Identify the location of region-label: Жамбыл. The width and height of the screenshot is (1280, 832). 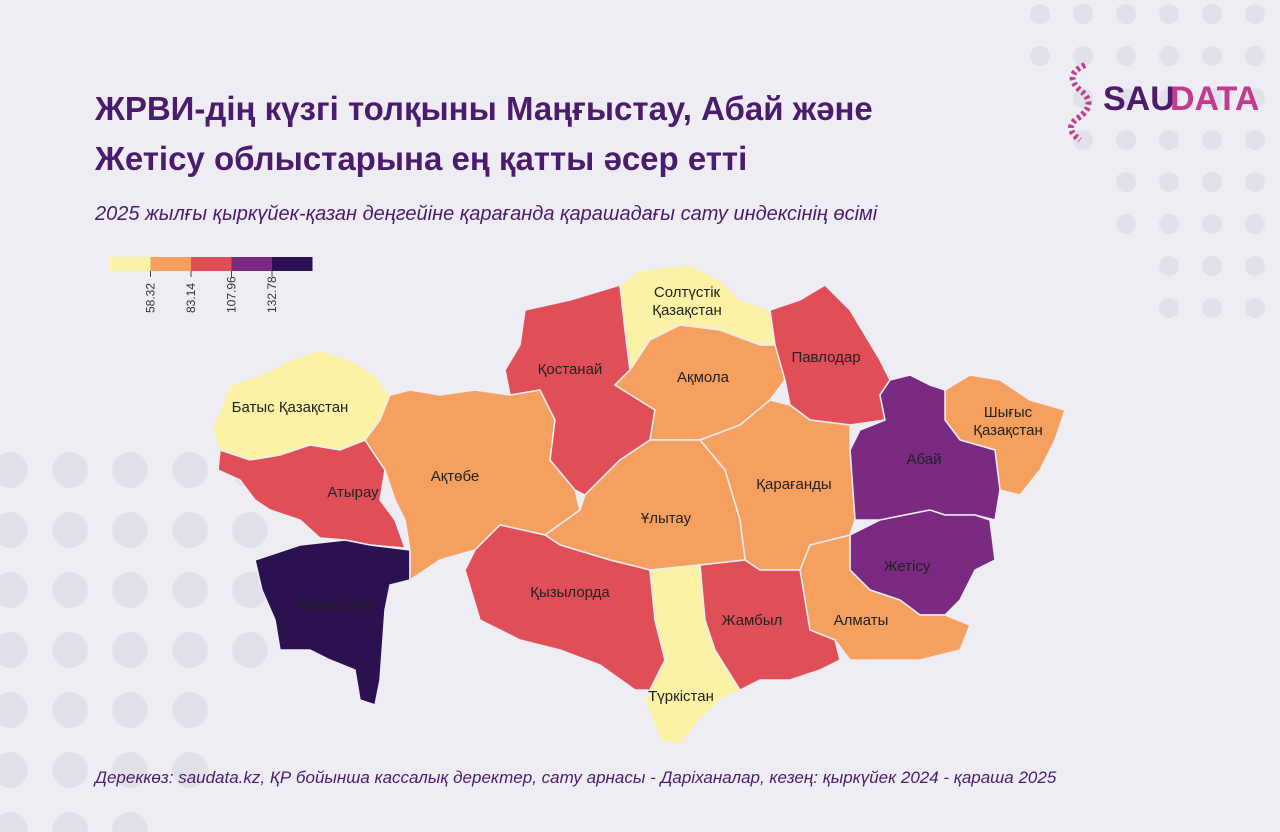
(752, 620).